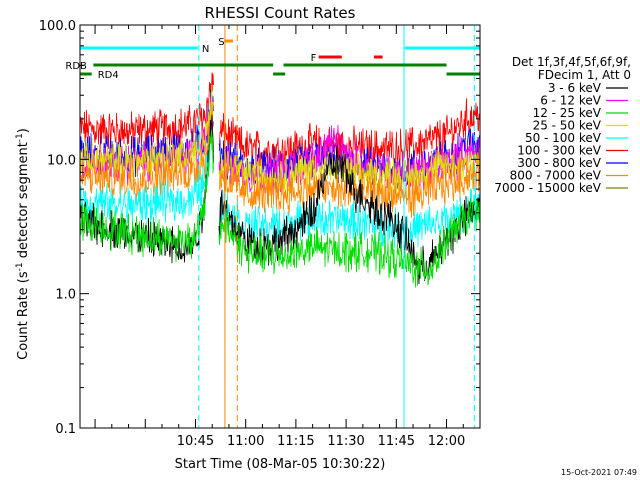 This screenshot has height=480, width=640. I want to click on y-axis-label-part: Count Rate (s, so click(23, 315).